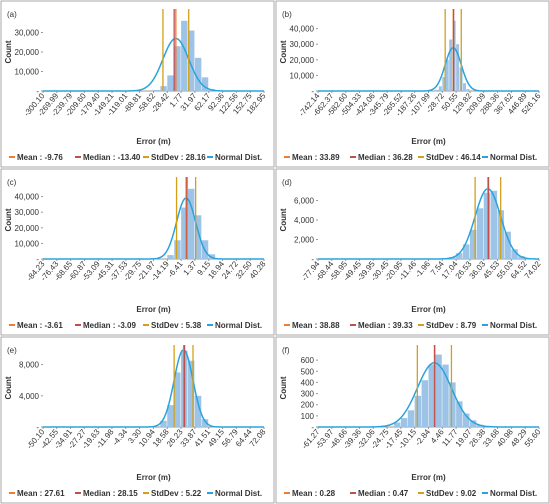 The width and height of the screenshot is (550, 504). Describe the element at coordinates (453, 157) in the screenshot. I see `legend-label: StdDev : 46.14` at that location.